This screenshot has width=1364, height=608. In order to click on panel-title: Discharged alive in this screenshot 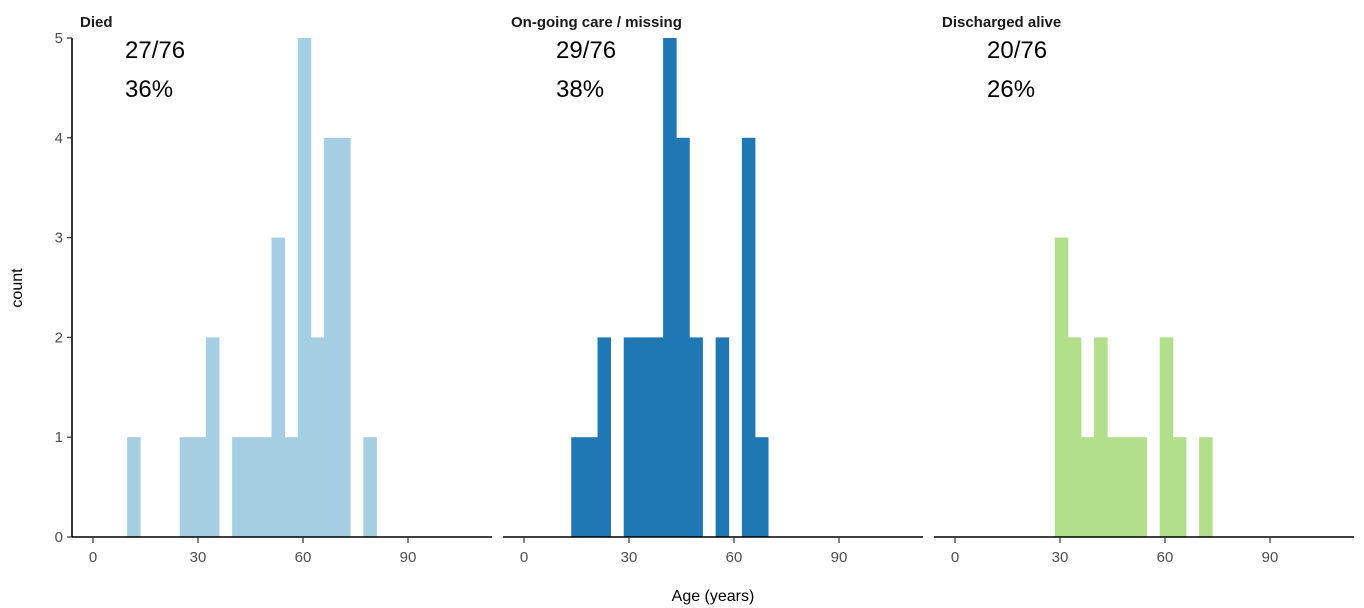, I will do `click(1001, 22)`.